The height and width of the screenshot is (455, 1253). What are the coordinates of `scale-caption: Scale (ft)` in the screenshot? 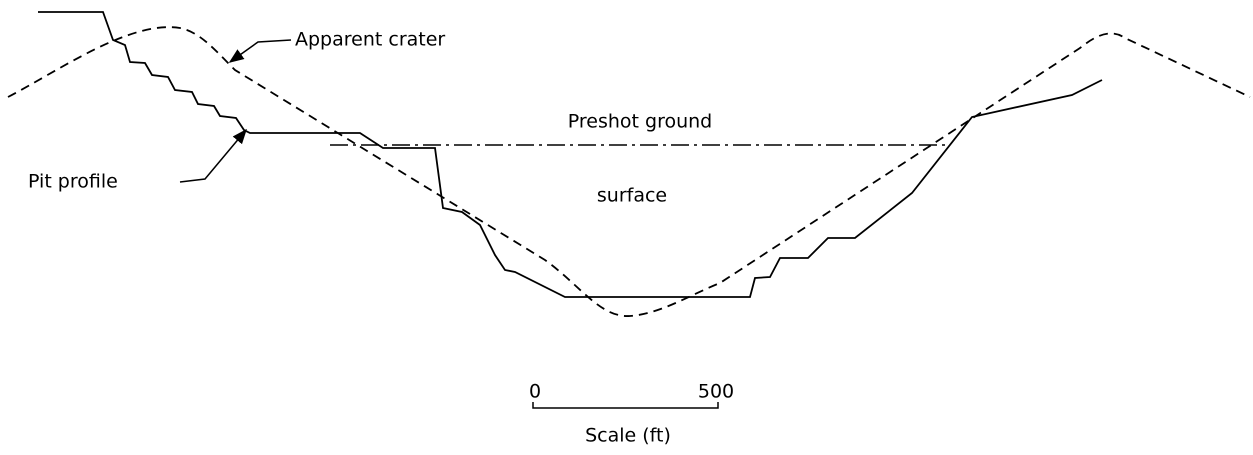 It's located at (628, 436).